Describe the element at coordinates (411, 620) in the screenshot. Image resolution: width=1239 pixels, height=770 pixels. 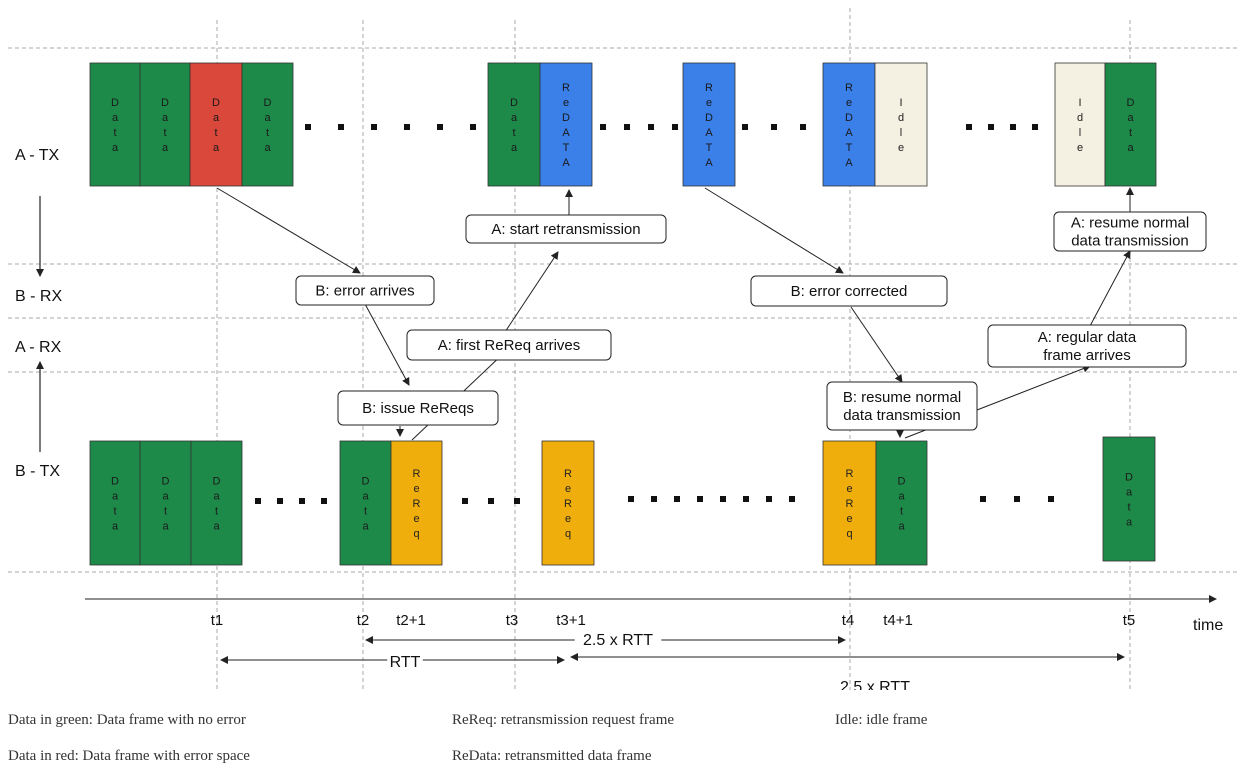
I see `tick-label: t2+1` at that location.